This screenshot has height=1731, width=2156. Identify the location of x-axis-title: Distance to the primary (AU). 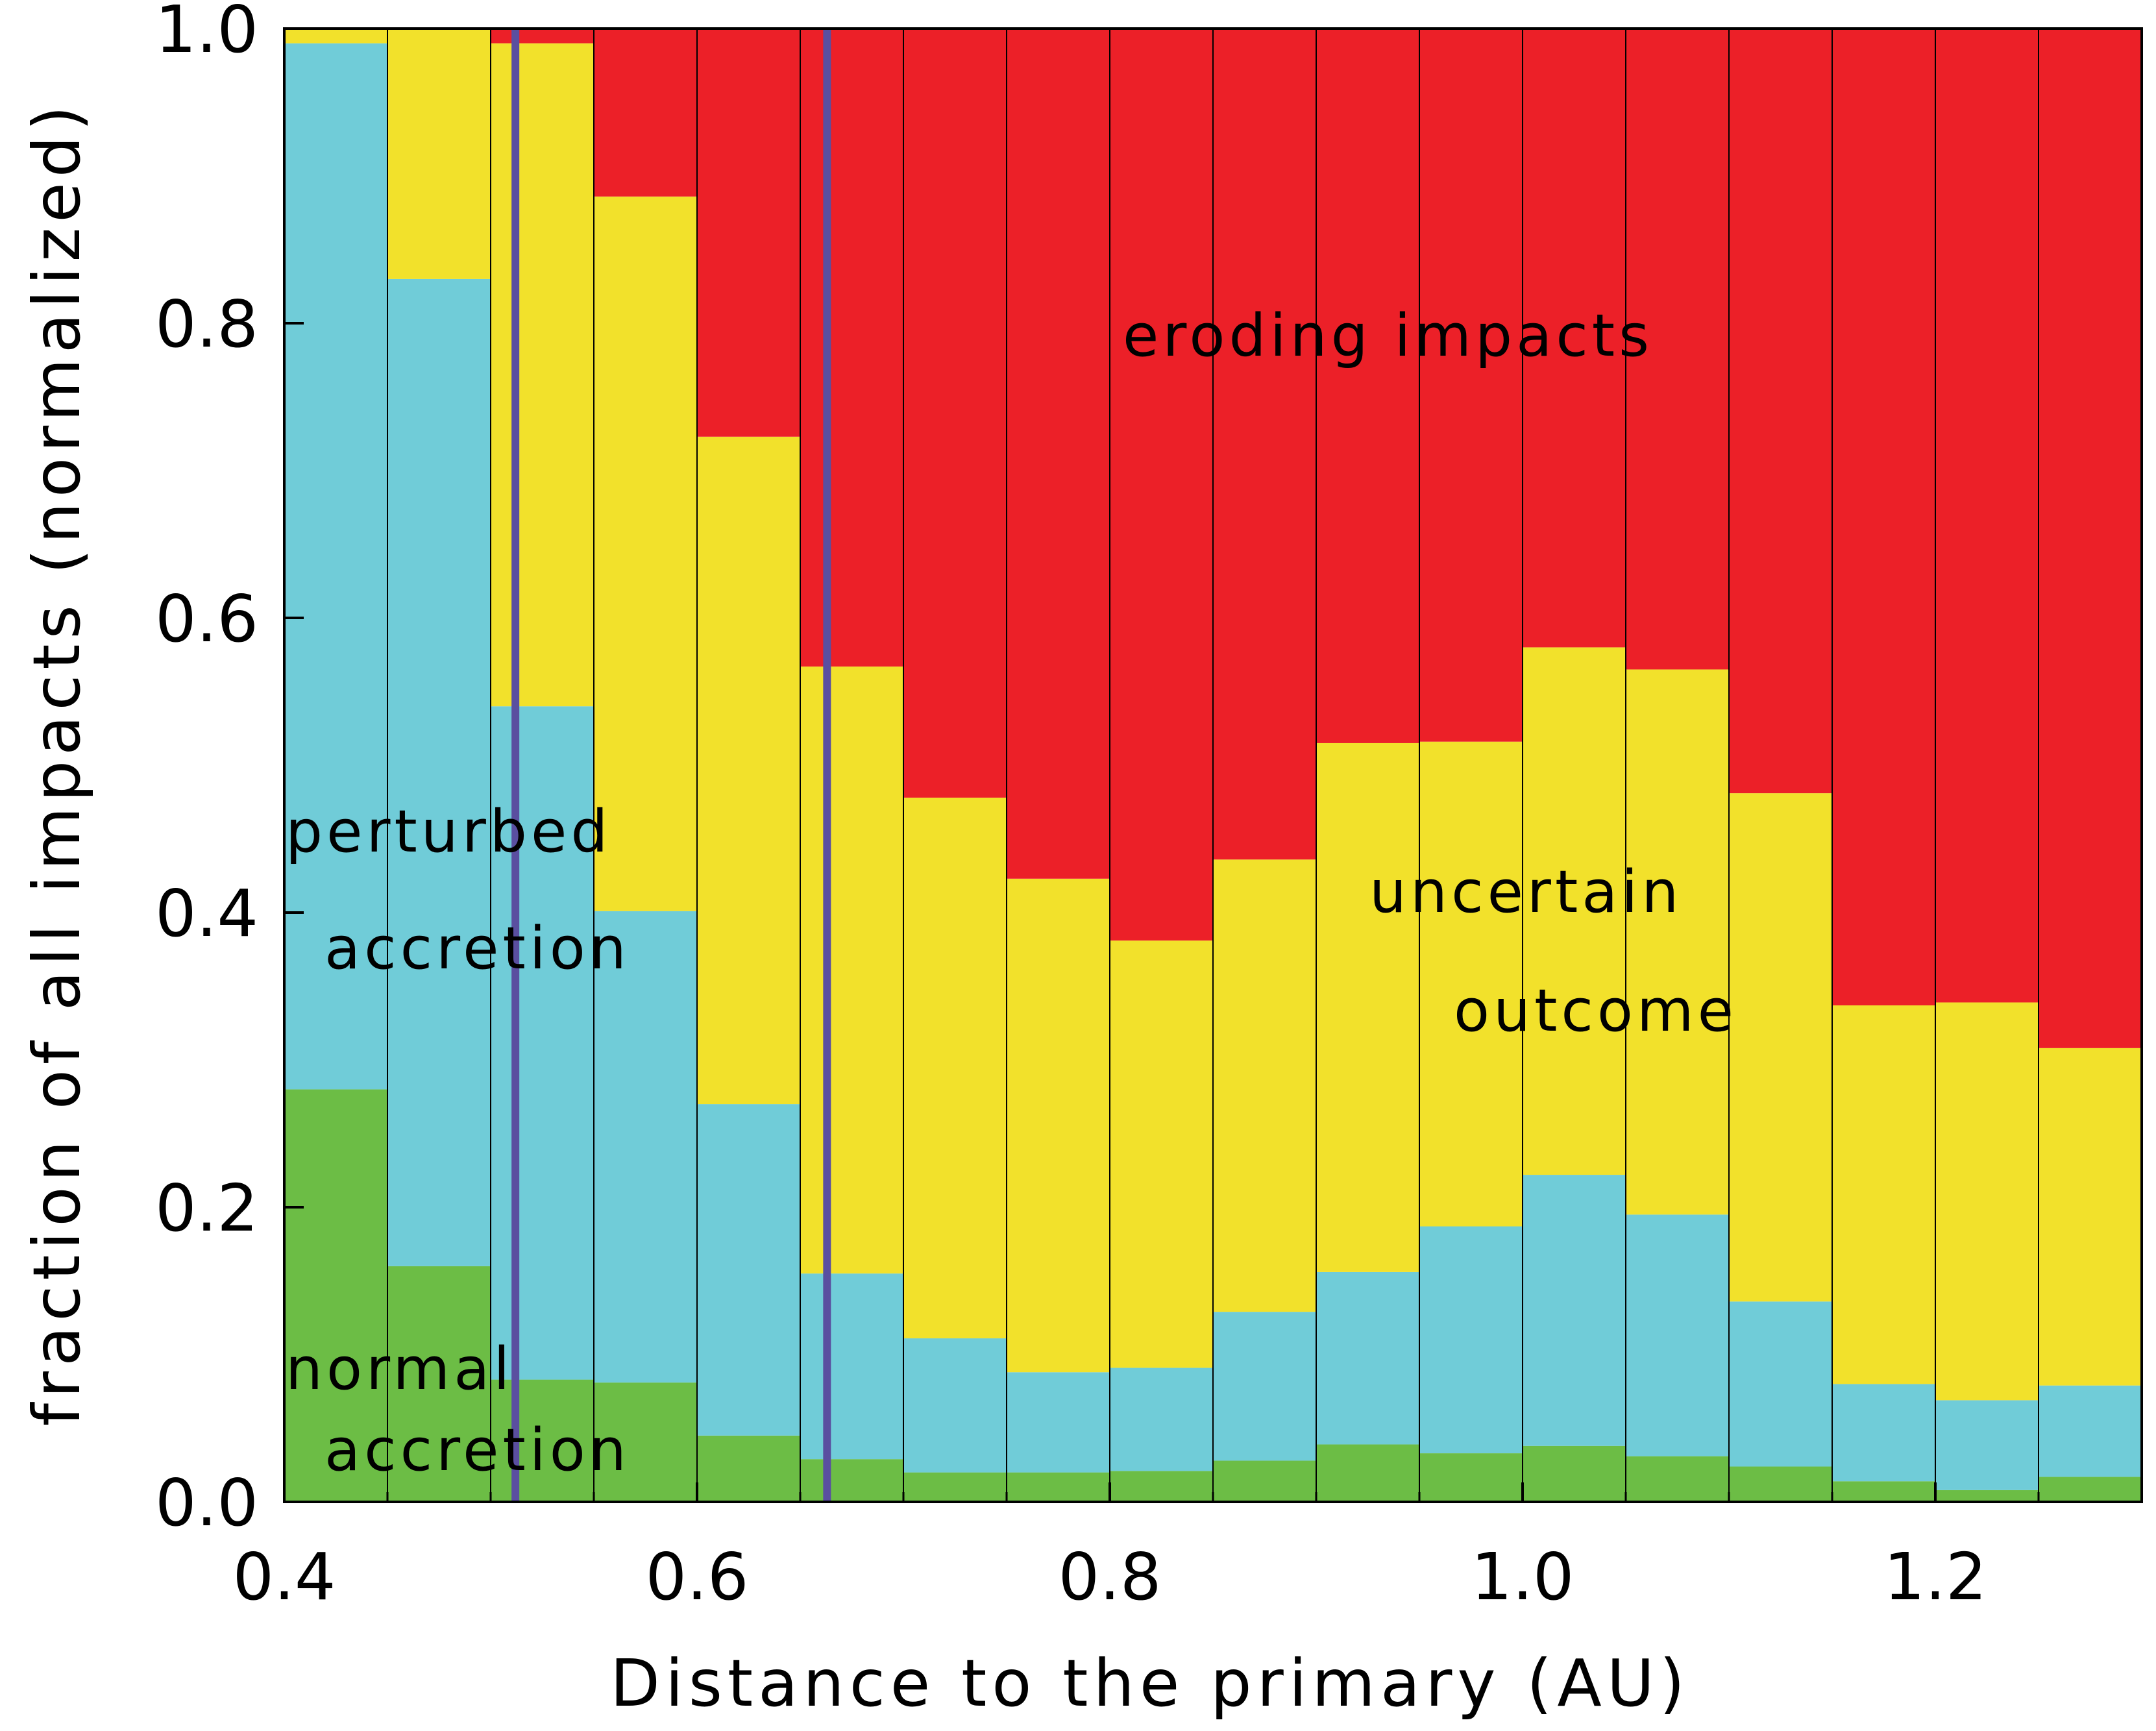
(1150, 1683).